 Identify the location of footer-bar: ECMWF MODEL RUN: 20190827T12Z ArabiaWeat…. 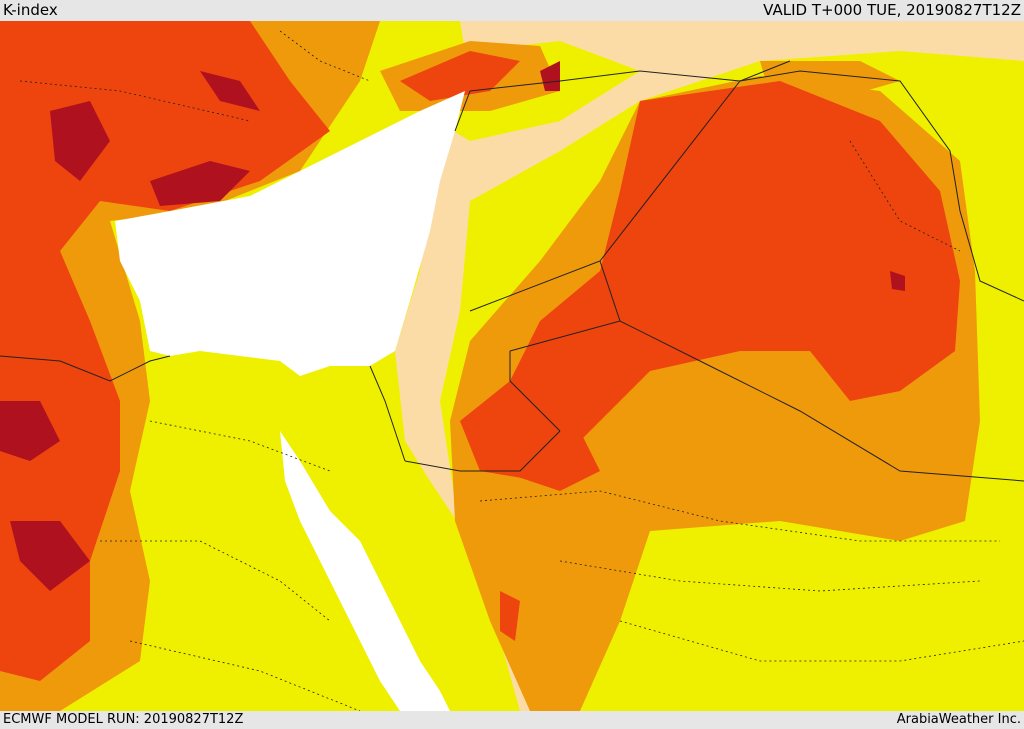
(512, 720).